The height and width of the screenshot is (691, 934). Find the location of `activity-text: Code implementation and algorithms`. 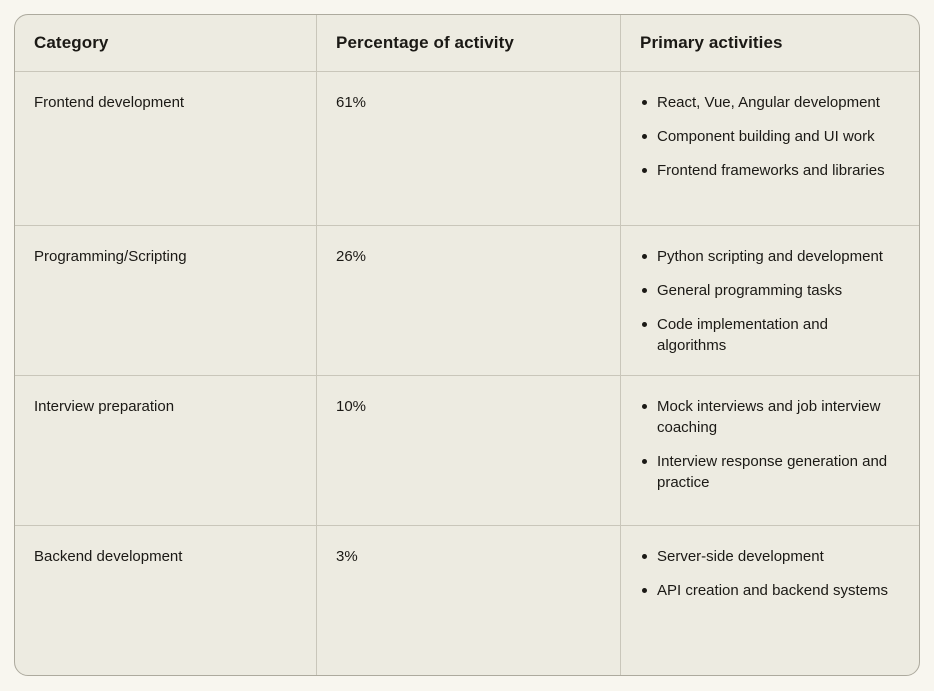

activity-text: Code implementation and algorithms is located at coordinates (742, 335).